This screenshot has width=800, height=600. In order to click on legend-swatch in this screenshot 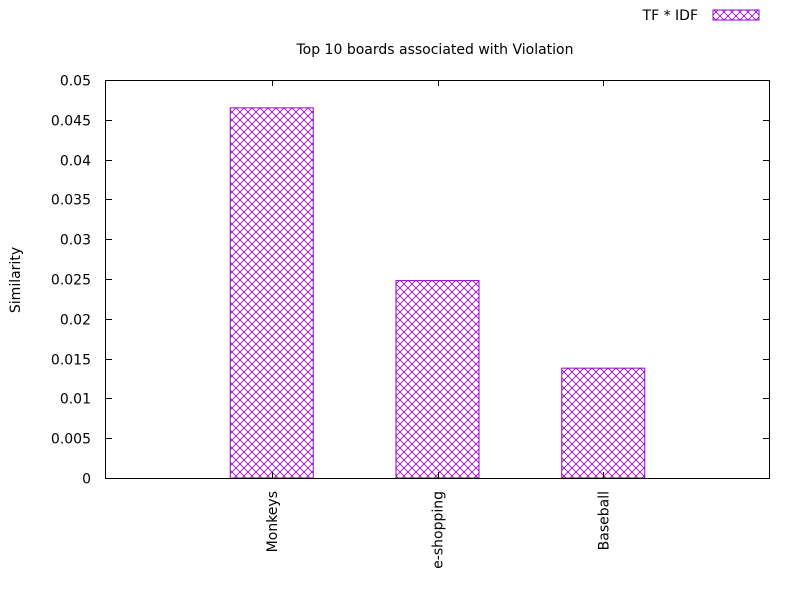, I will do `click(736, 15)`.